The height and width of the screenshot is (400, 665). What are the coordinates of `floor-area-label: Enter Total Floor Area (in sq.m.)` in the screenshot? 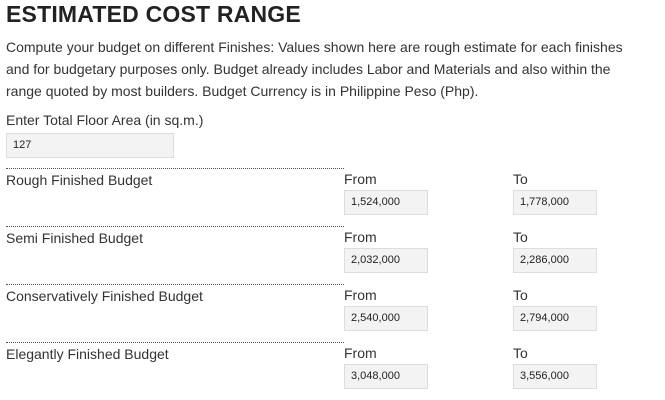 It's located at (105, 120).